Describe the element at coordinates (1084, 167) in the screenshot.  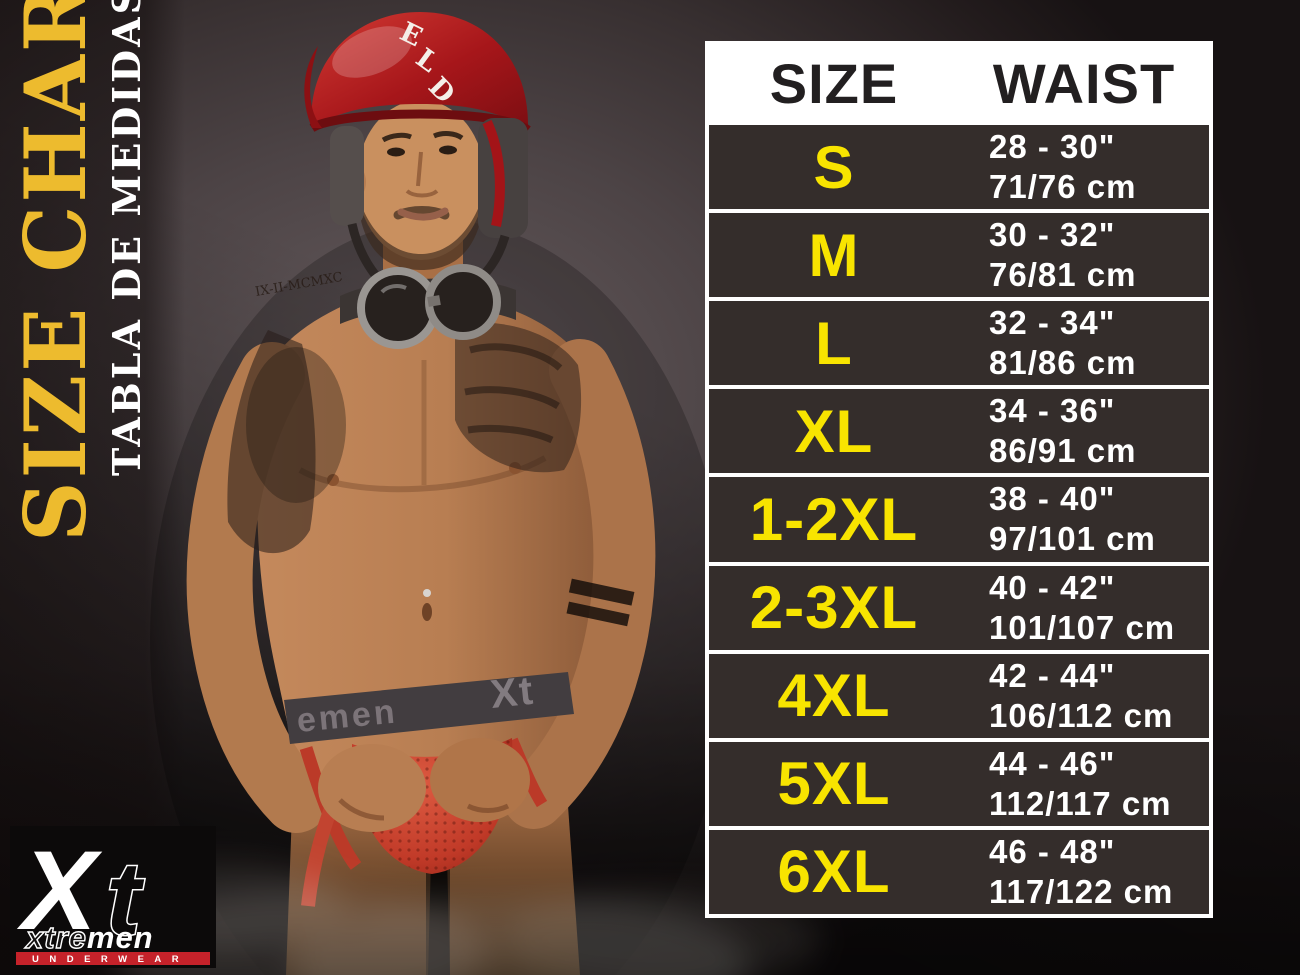
I see `waist-cell: 28 - 30" 71/76 cm` at that location.